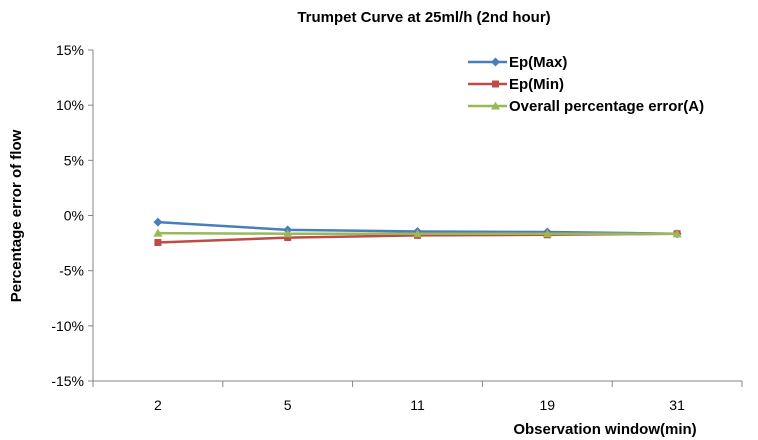  I want to click on series-layer, so click(417, 232).